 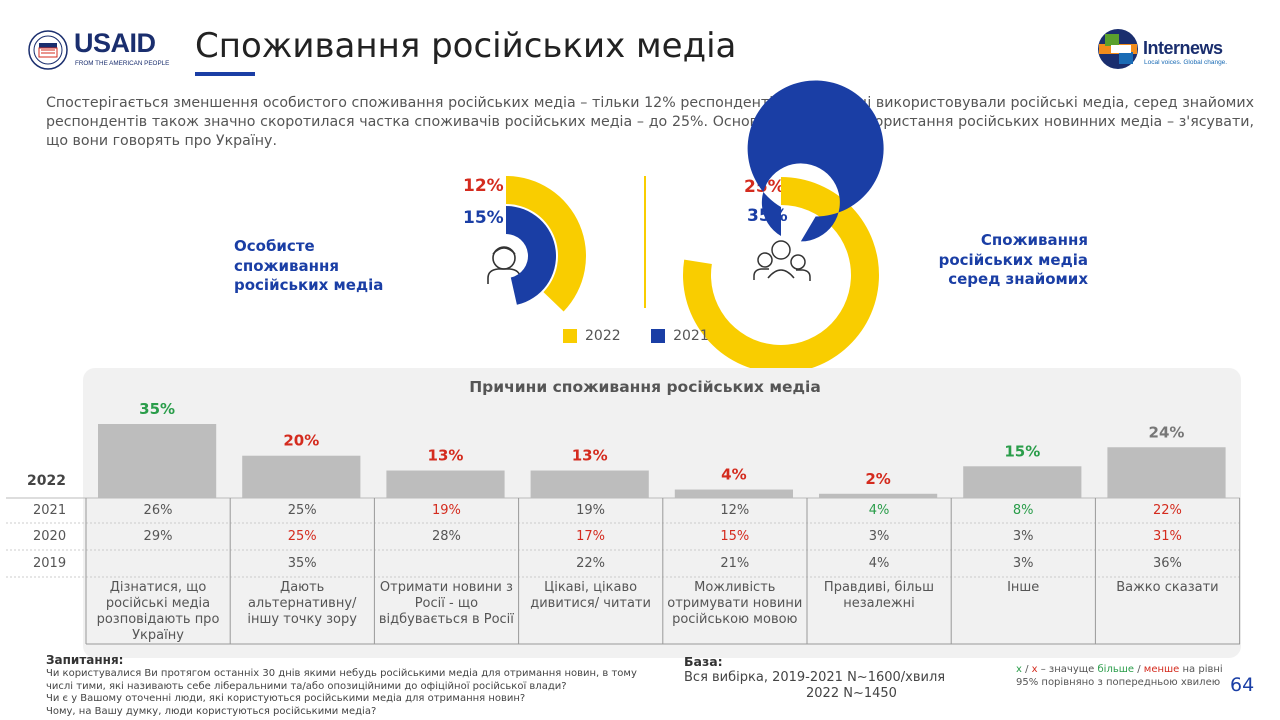 I want to click on bar-value-label-2: 20%, so click(x=301, y=441).